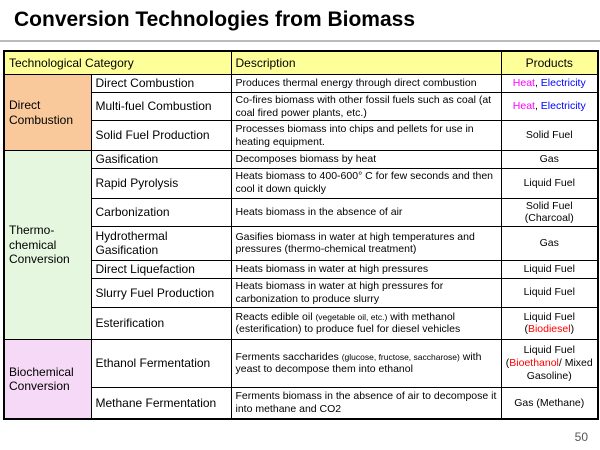 This screenshot has height=450, width=600. I want to click on technology-cell: Esterification, so click(161, 323).